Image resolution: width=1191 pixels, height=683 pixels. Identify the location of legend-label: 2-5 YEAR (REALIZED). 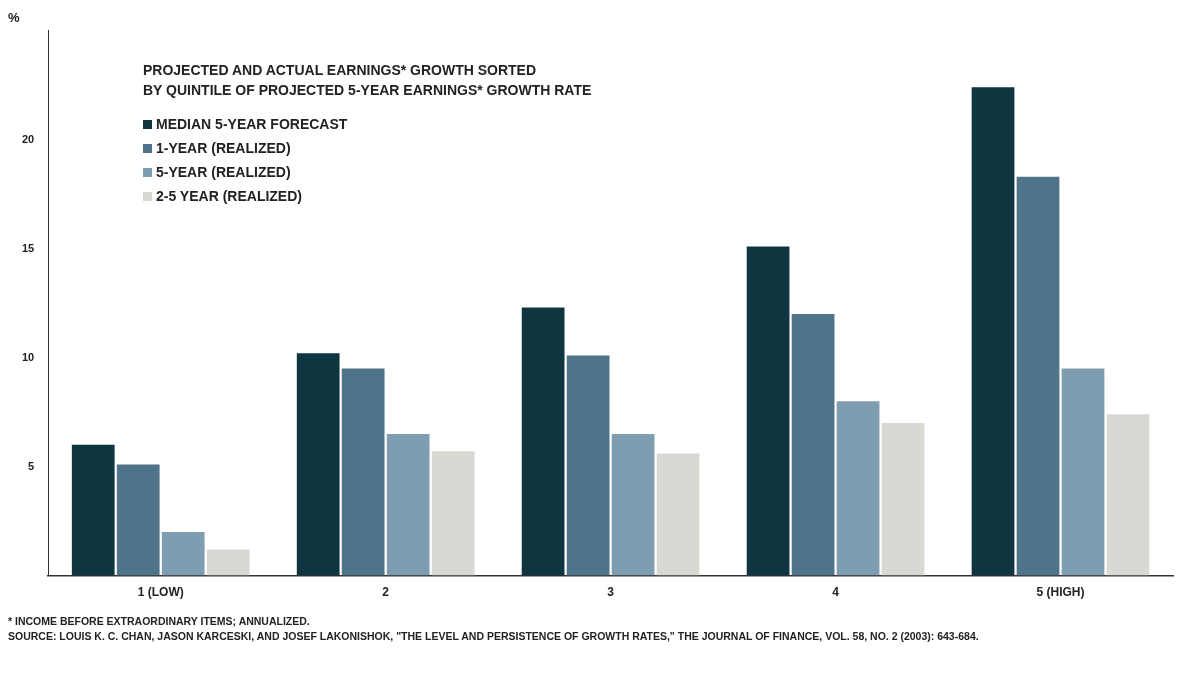
(229, 196).